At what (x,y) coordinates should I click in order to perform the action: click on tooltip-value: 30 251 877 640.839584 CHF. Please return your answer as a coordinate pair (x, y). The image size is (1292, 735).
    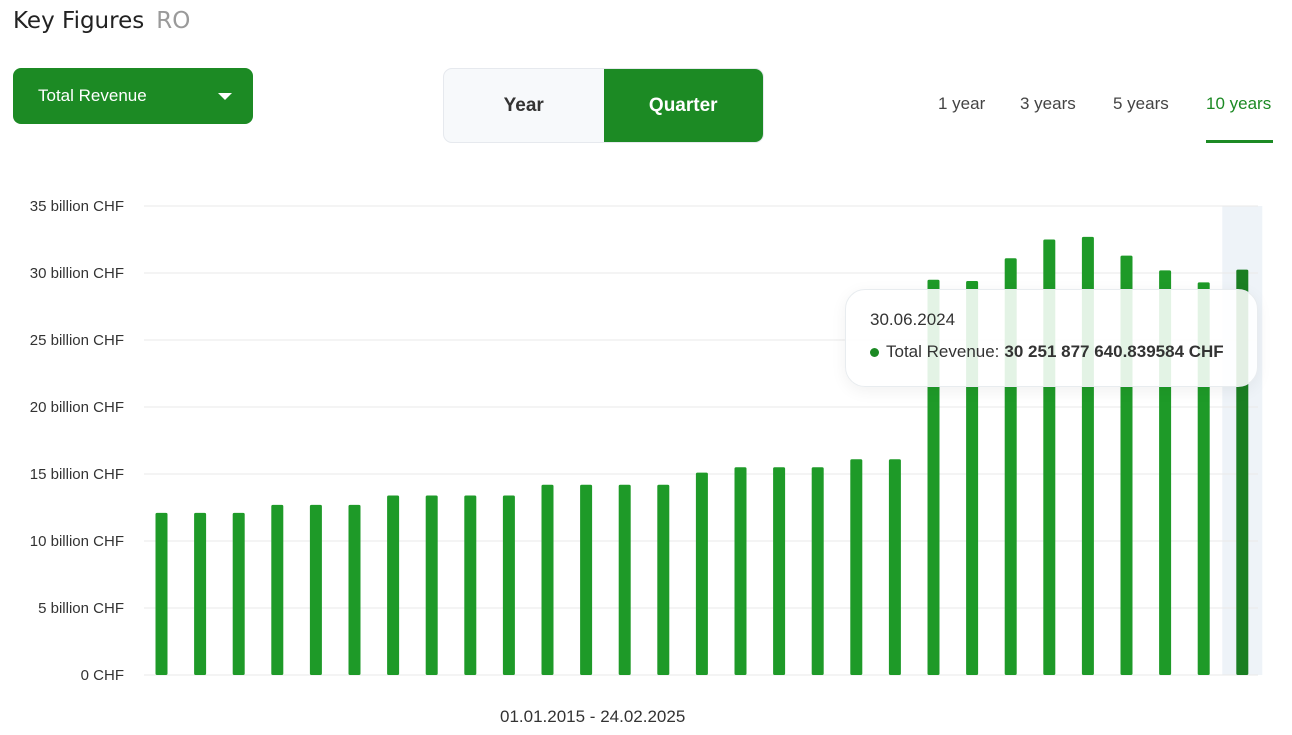
    Looking at the image, I should click on (1114, 351).